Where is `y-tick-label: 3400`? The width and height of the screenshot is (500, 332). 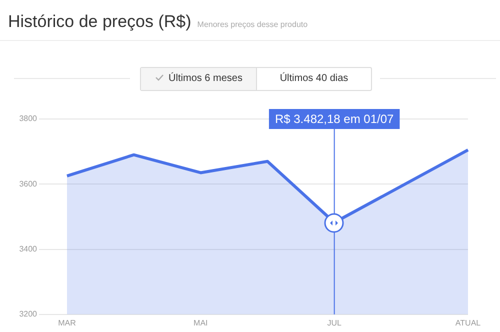 y-tick-label: 3400 is located at coordinates (28, 249).